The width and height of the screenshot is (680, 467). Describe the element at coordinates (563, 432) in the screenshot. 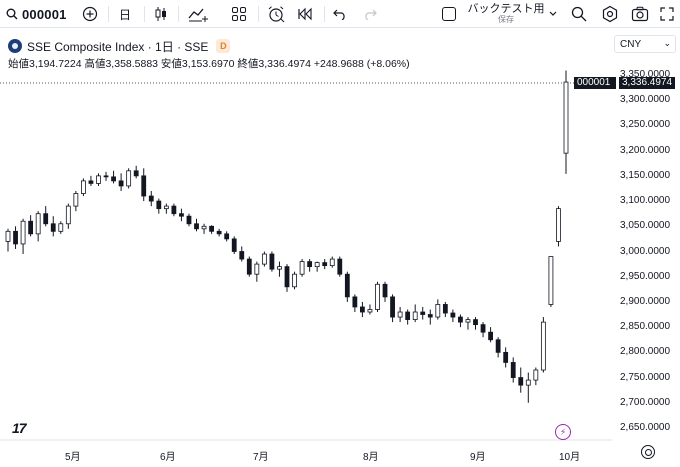

I see `flash-event-icon: ⚡` at that location.